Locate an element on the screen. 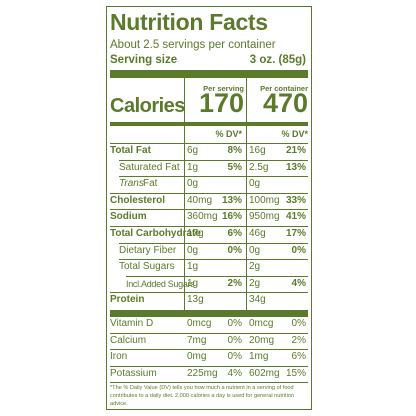  daily-value: 33% is located at coordinates (295, 200).